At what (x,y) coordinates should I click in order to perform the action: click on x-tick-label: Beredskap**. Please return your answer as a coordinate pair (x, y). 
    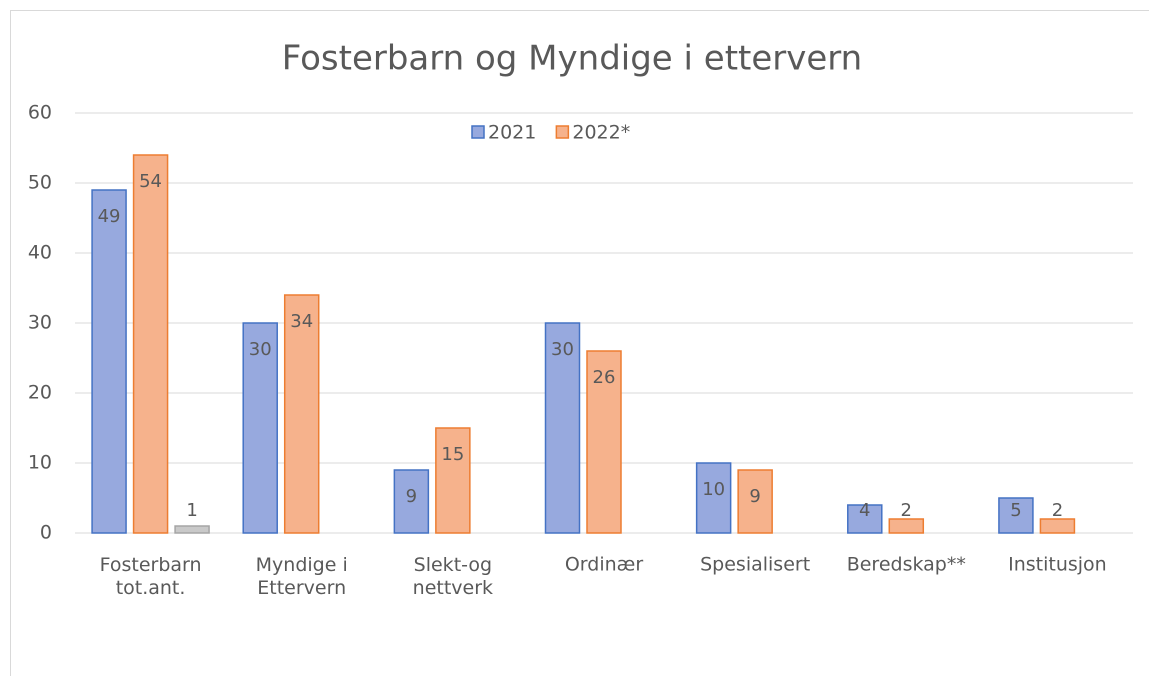
    Looking at the image, I should click on (906, 565).